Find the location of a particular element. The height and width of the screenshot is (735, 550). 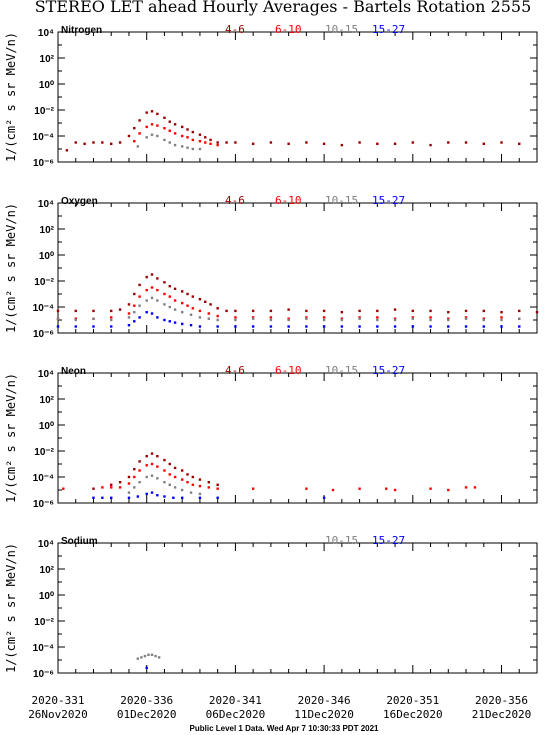

x-tick-label: 2020-346 is located at coordinates (324, 700).